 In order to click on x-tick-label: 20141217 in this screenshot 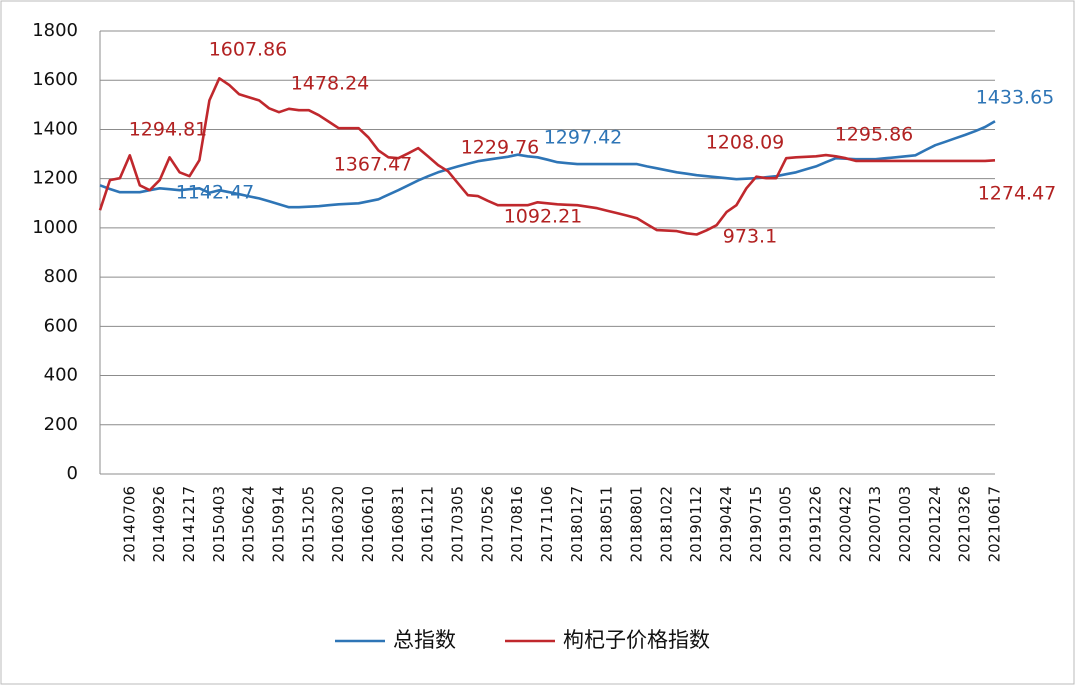, I will do `click(189, 524)`.